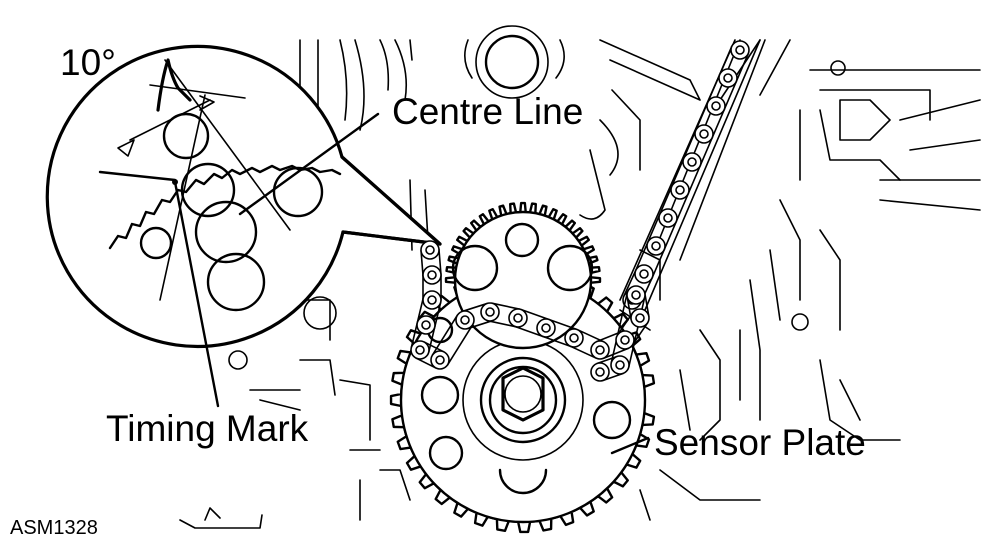  Describe the element at coordinates (760, 442) in the screenshot. I see `sensor-plate-label: Sensor Plate` at that location.